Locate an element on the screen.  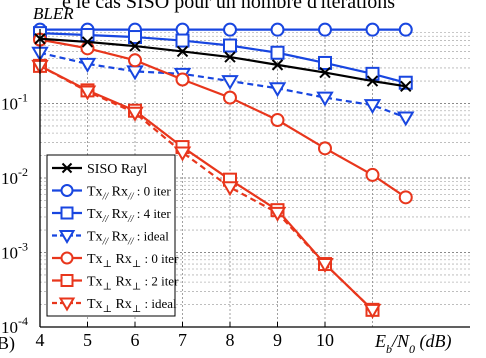
x-tick-label: 9 is located at coordinates (277, 340).